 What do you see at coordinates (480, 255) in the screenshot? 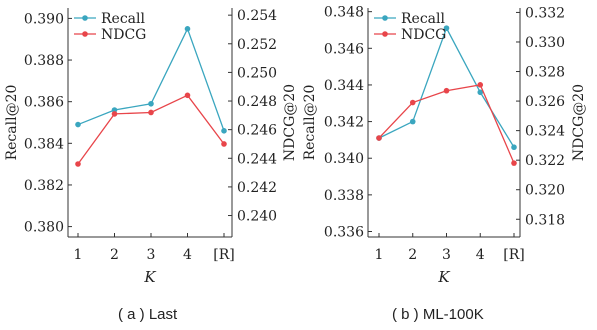
I see `b-xtick-label: 4` at bounding box center [480, 255].